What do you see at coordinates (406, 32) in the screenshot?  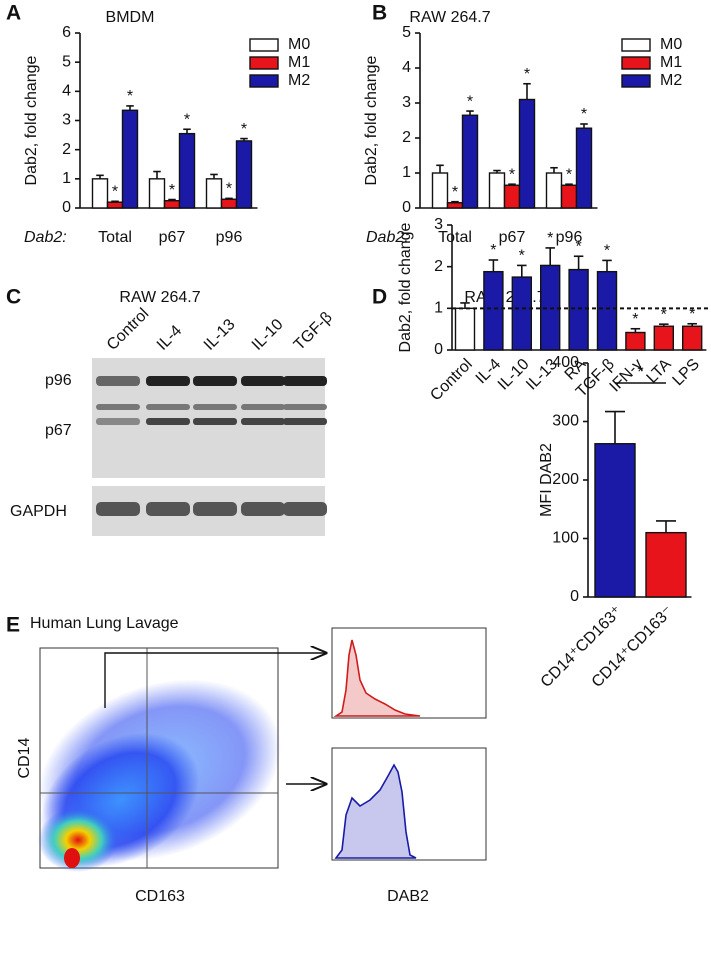 I see `y-tick-label: 5` at bounding box center [406, 32].